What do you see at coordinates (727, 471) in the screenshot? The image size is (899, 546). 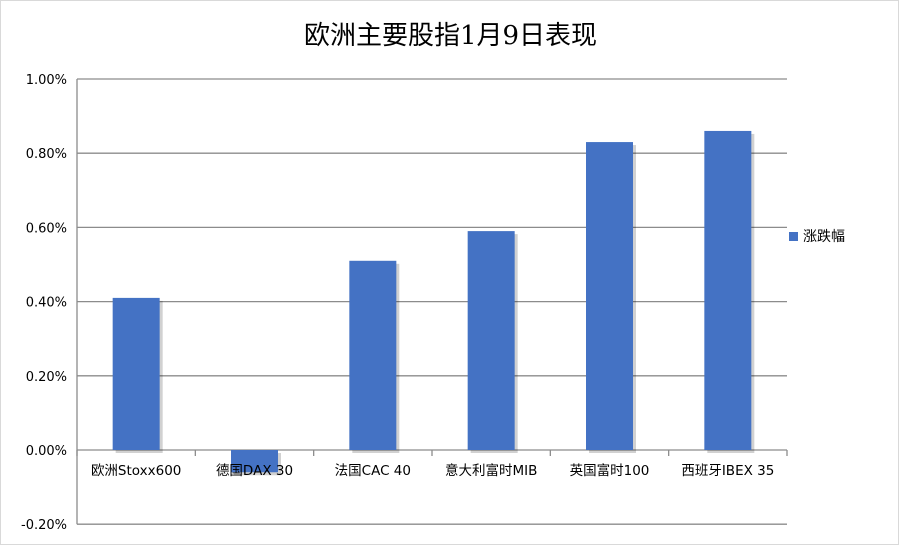 I see `x-category-label: 西班牙IBEX 35` at bounding box center [727, 471].